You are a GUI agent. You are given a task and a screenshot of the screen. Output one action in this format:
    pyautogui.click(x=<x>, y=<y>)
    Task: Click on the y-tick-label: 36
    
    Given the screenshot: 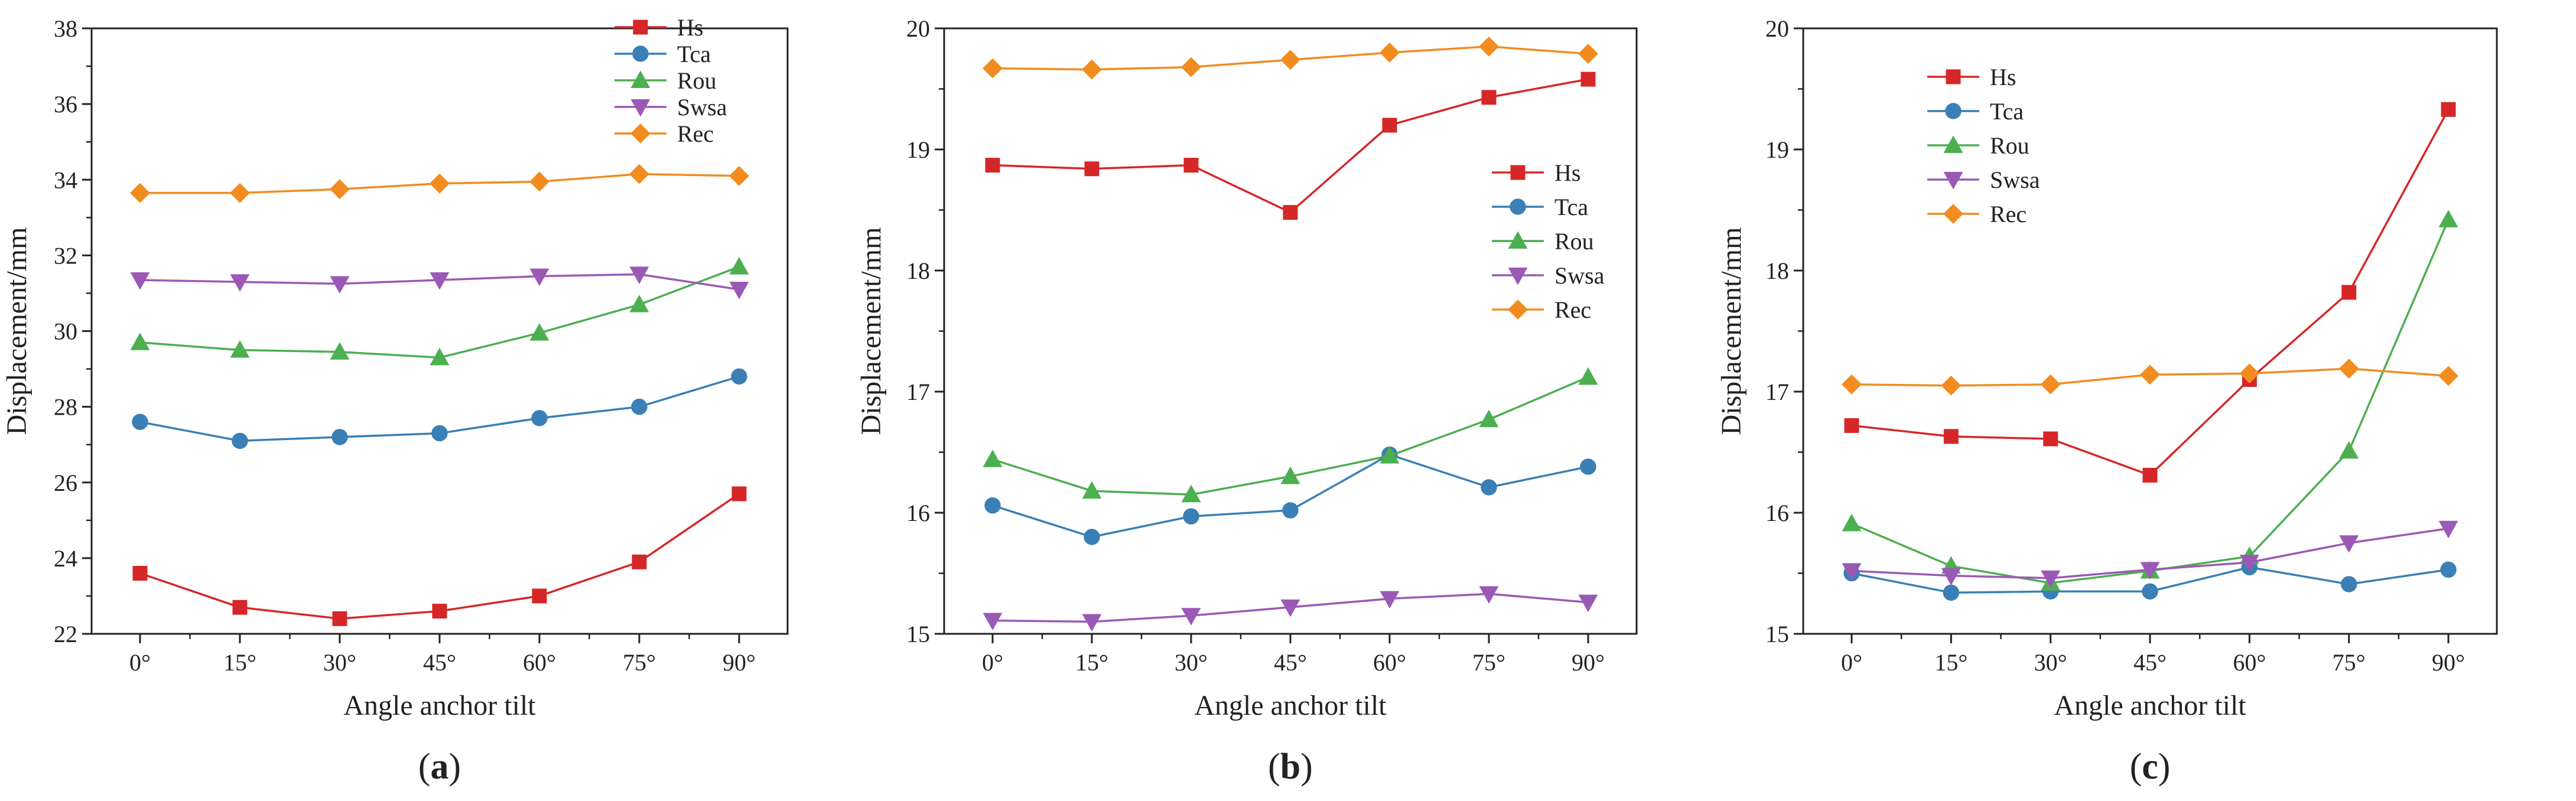 What is the action you would take?
    pyautogui.click(x=65, y=104)
    